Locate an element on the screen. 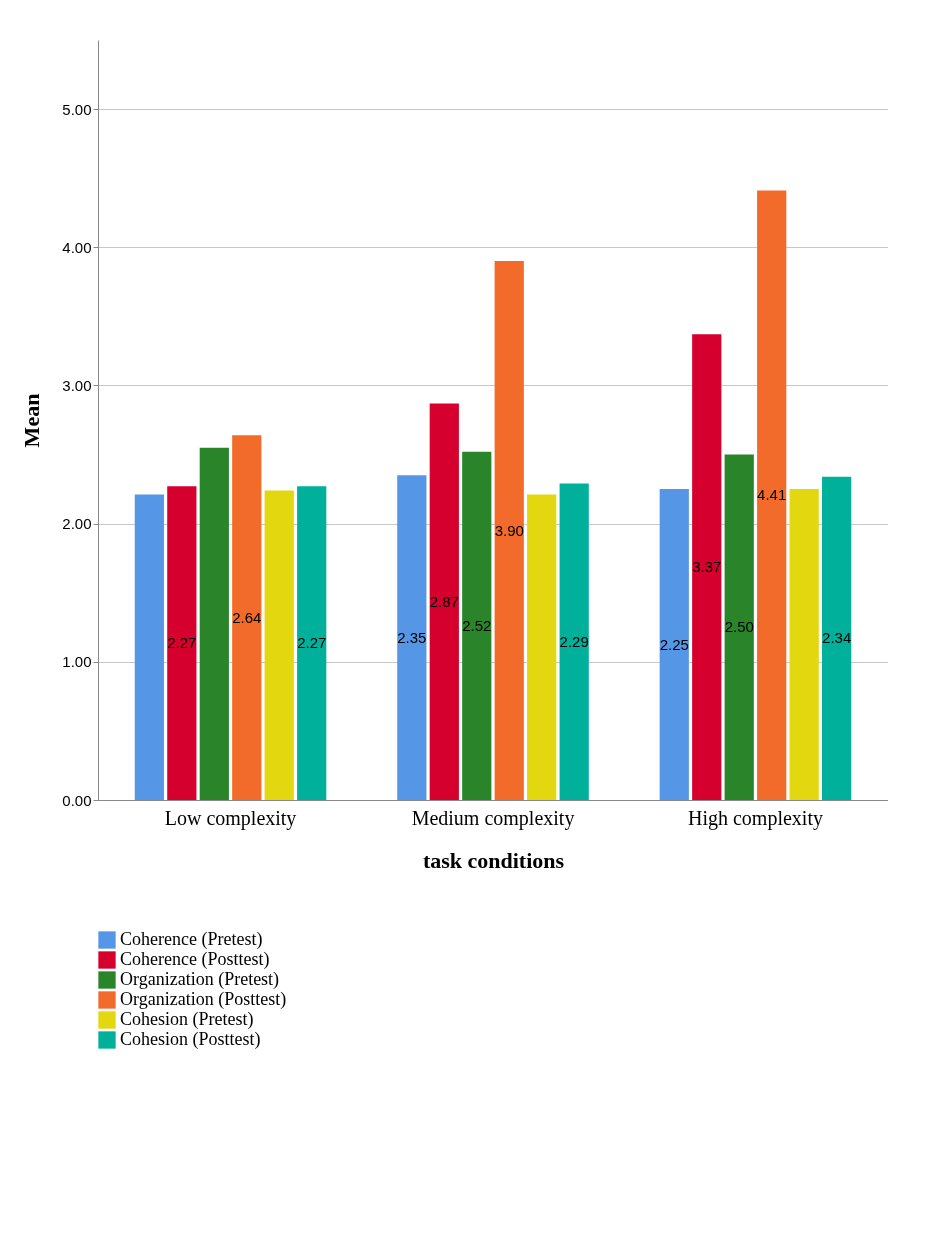 The width and height of the screenshot is (932, 1245). data-label: 2.50 is located at coordinates (739, 627).